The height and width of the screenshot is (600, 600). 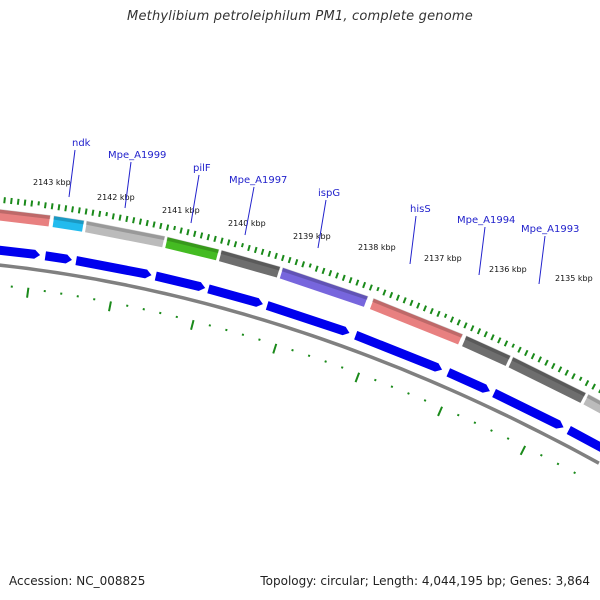 I want to click on kbp-tick-label: 2142 kbp, so click(x=116, y=197).